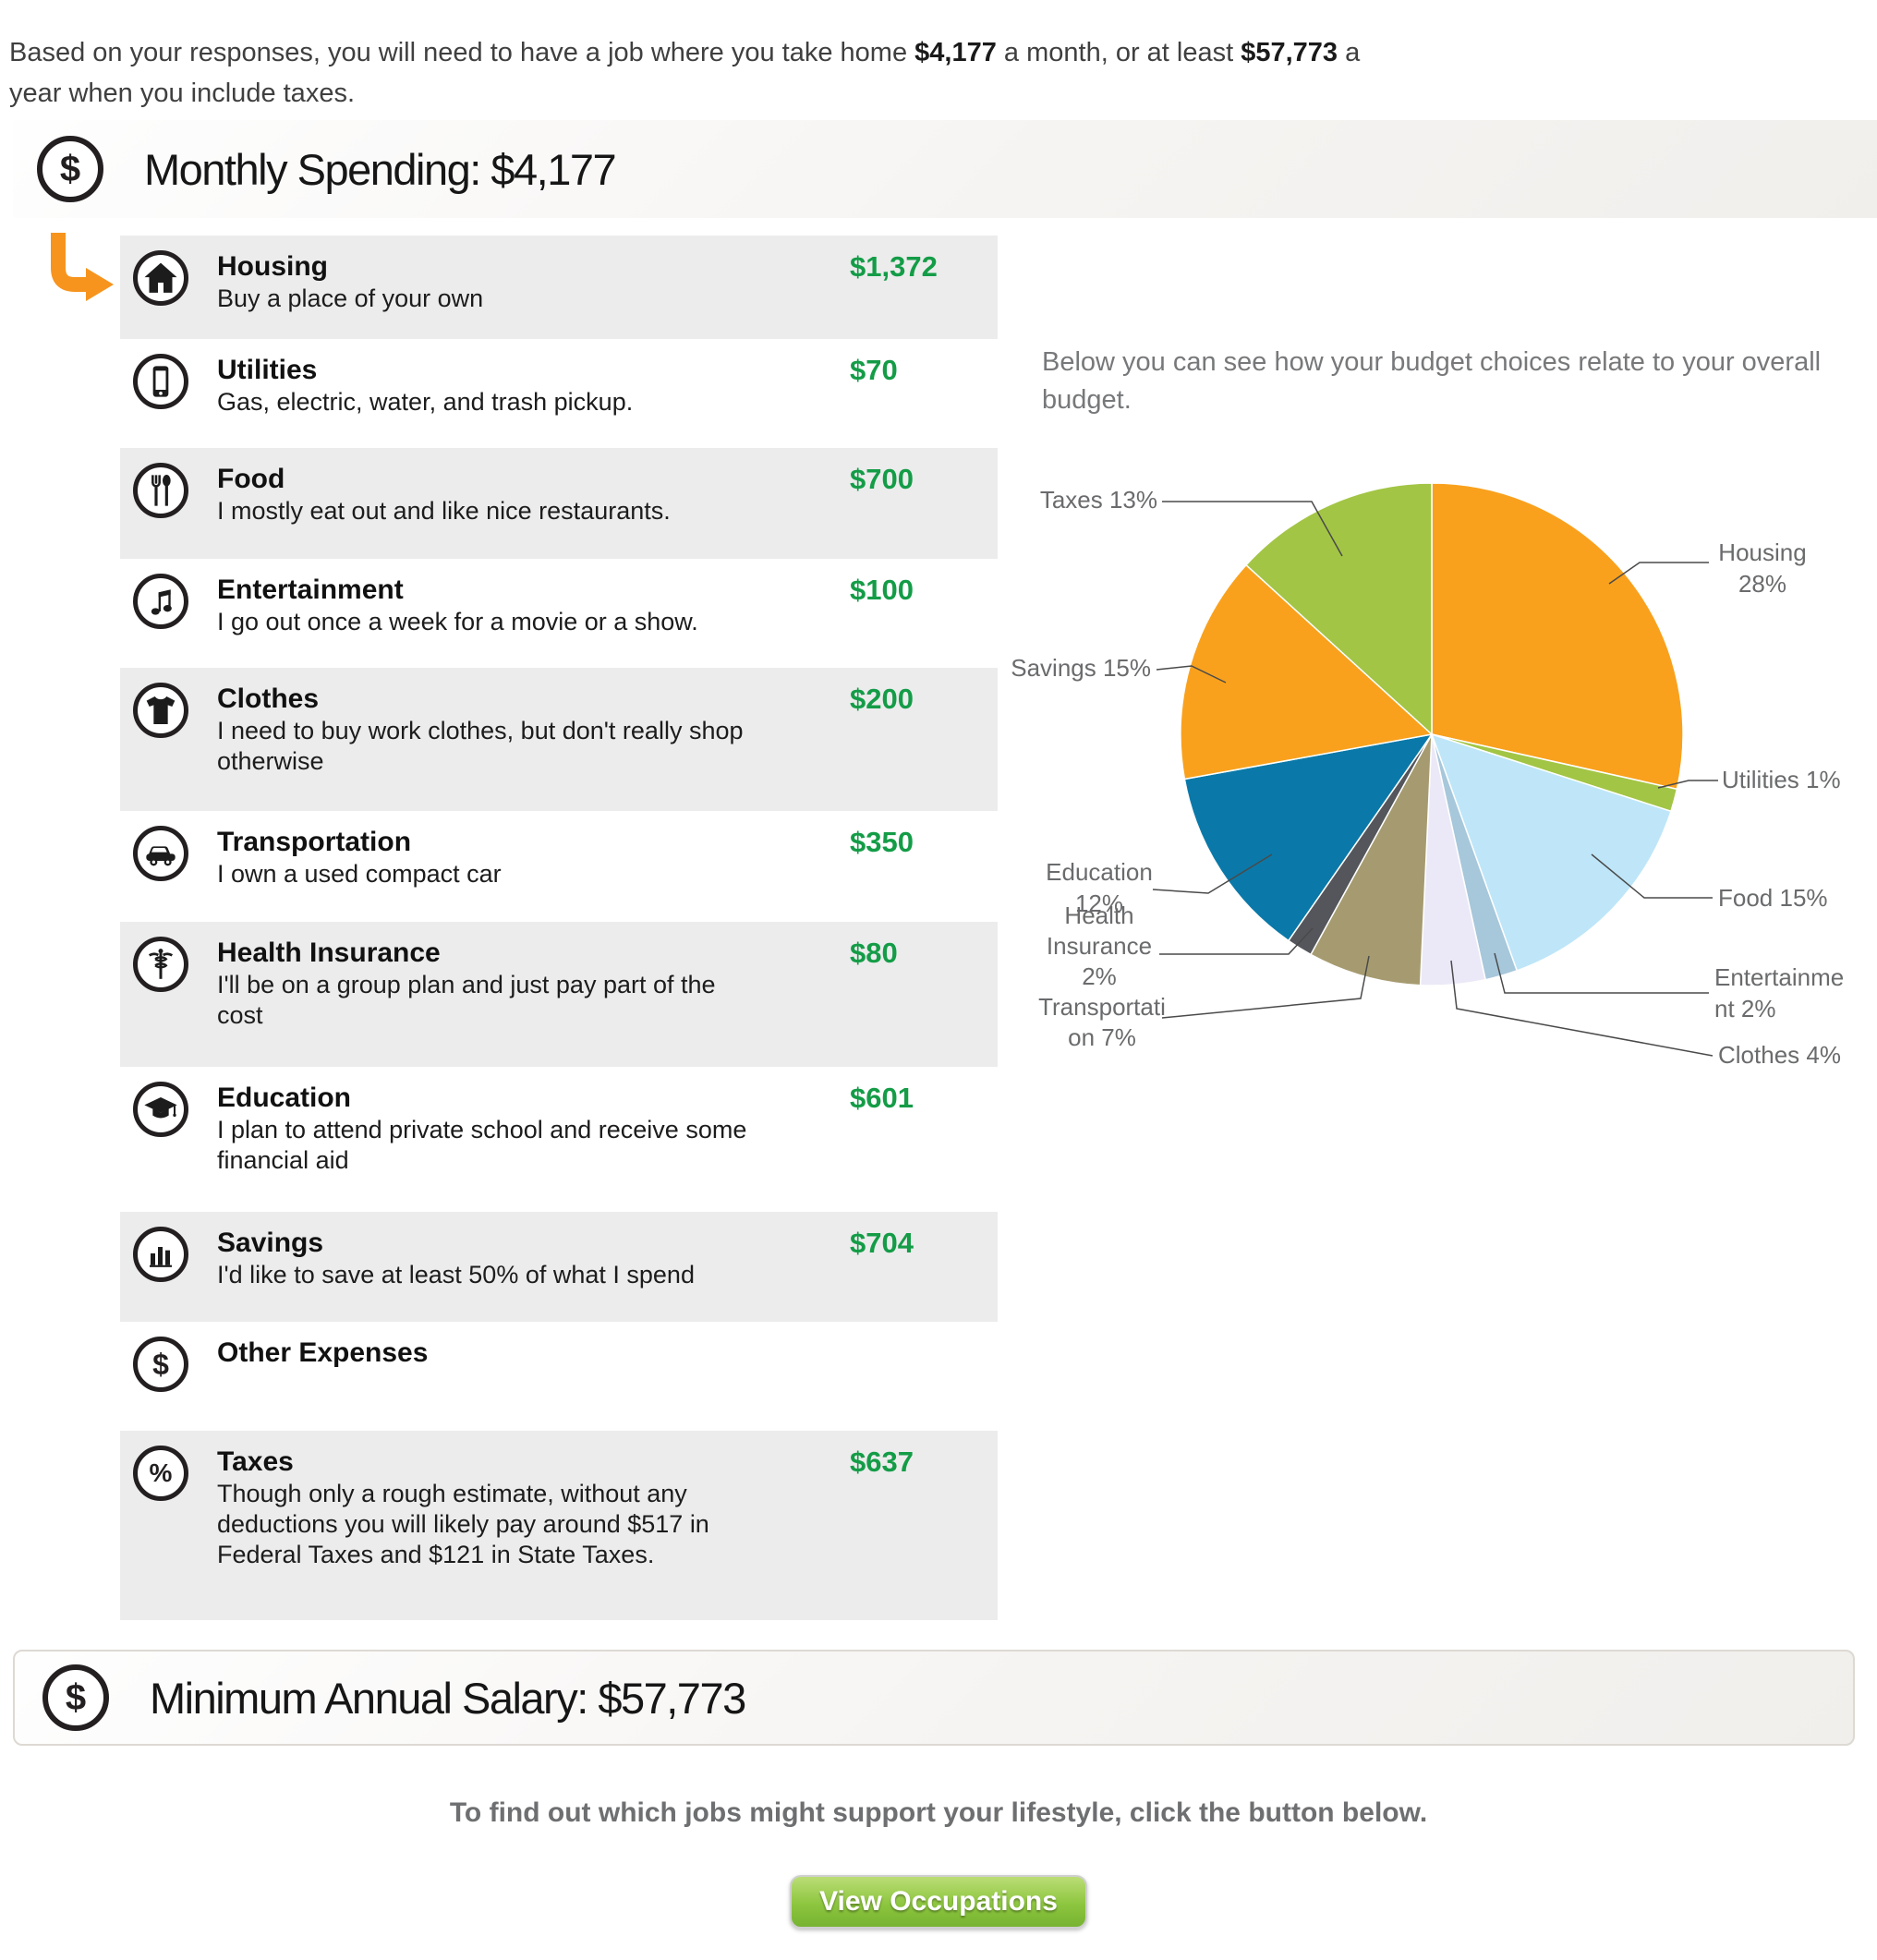 Image resolution: width=1877 pixels, height=1960 pixels. I want to click on category-name: Education, so click(284, 1098).